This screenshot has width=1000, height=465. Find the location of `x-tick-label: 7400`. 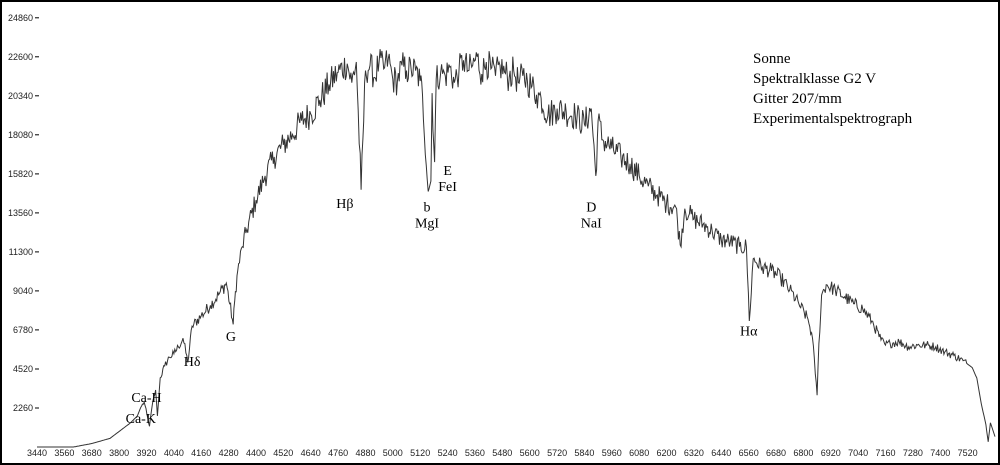

x-tick-label: 7400 is located at coordinates (940, 453).